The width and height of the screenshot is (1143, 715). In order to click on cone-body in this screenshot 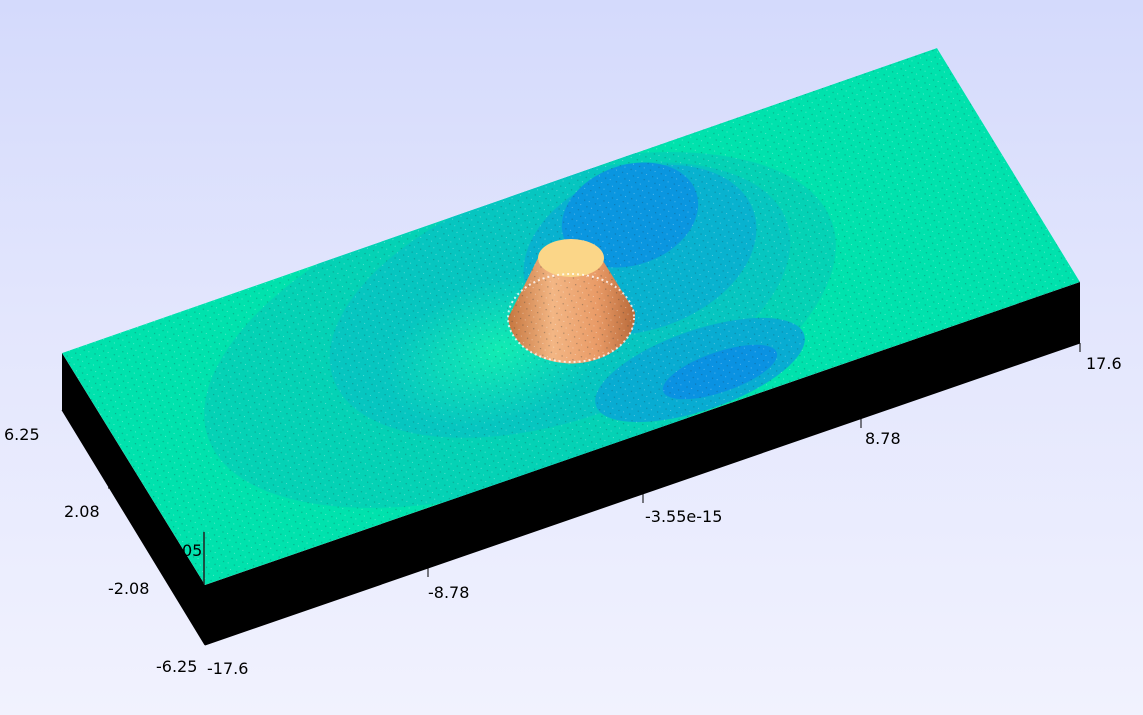, I will do `click(571, 301)`.